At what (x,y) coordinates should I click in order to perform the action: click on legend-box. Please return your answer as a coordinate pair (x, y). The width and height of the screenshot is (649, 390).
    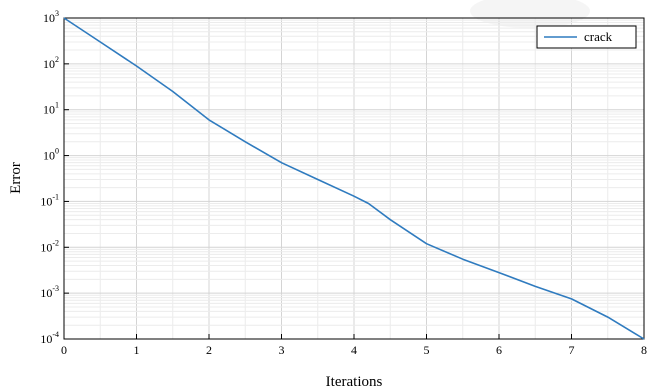
    Looking at the image, I should click on (586, 37).